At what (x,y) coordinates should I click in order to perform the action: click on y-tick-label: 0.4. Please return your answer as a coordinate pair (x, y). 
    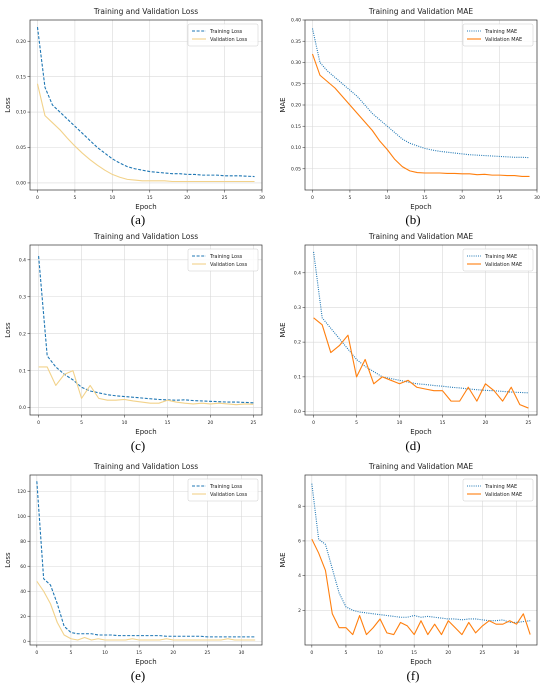
    Looking at the image, I should click on (297, 273).